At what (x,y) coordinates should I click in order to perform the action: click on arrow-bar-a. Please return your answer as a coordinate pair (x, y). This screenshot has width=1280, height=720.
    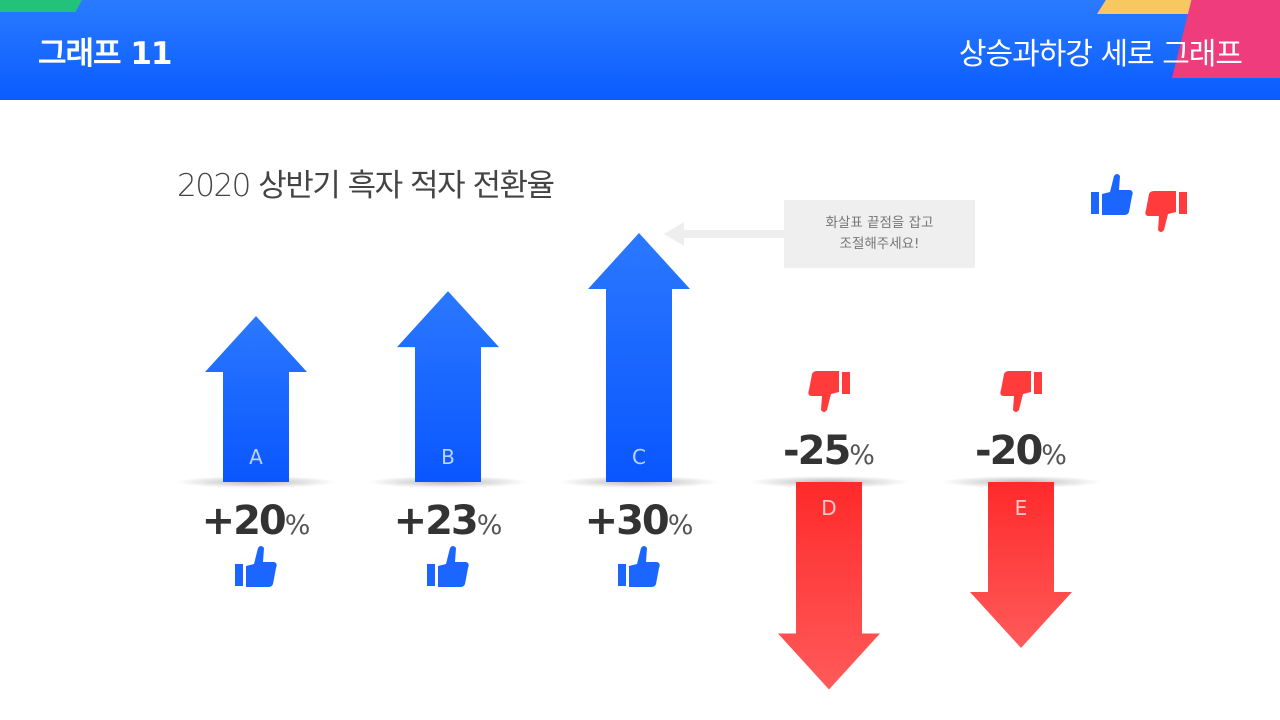
    Looking at the image, I should click on (256, 399).